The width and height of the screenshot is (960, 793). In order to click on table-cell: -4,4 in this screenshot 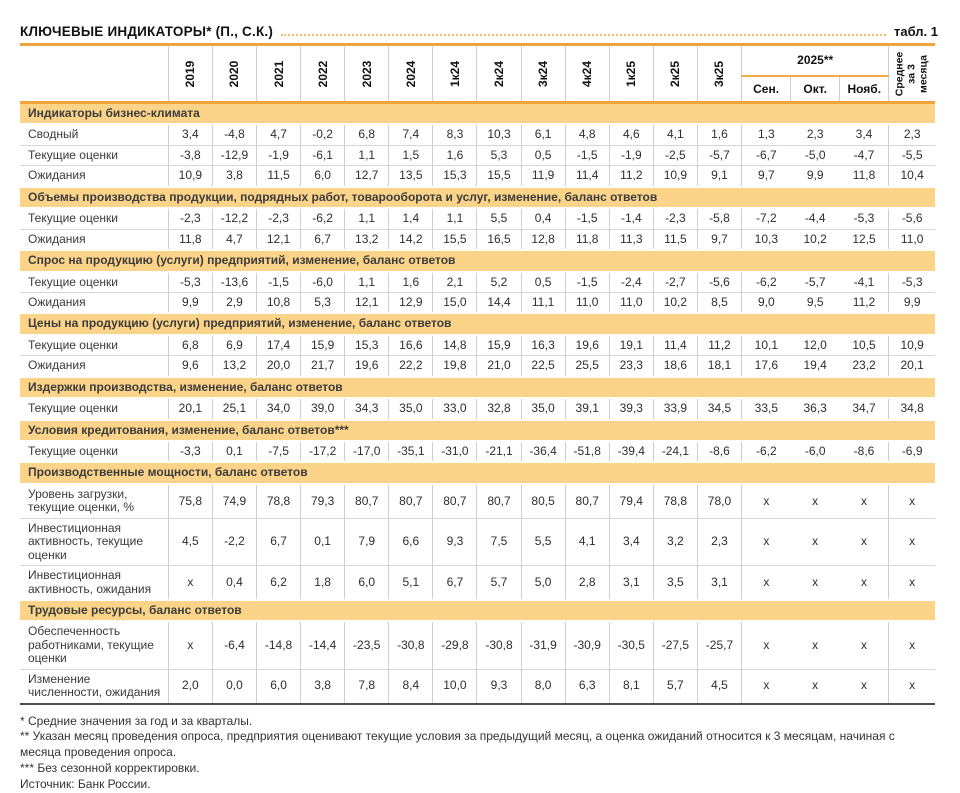, I will do `click(815, 219)`.